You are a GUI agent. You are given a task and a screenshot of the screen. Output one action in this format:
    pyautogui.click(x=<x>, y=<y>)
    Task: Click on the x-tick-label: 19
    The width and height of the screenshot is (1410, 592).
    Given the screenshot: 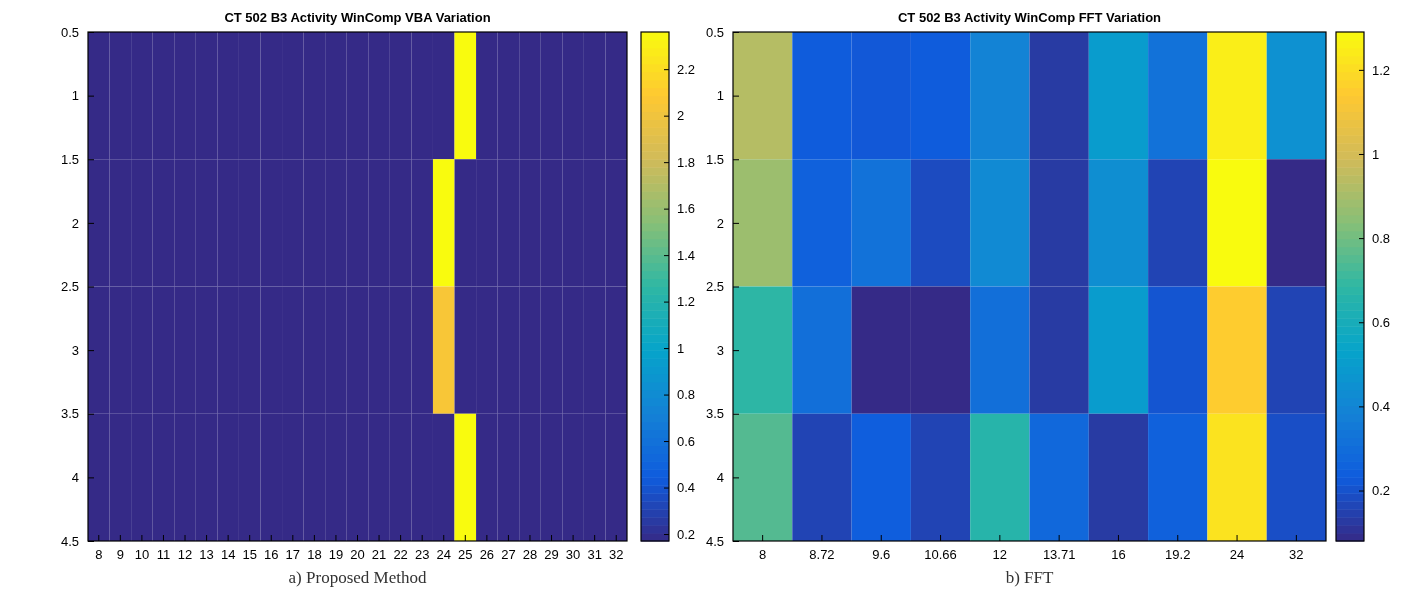 What is the action you would take?
    pyautogui.click(x=336, y=555)
    